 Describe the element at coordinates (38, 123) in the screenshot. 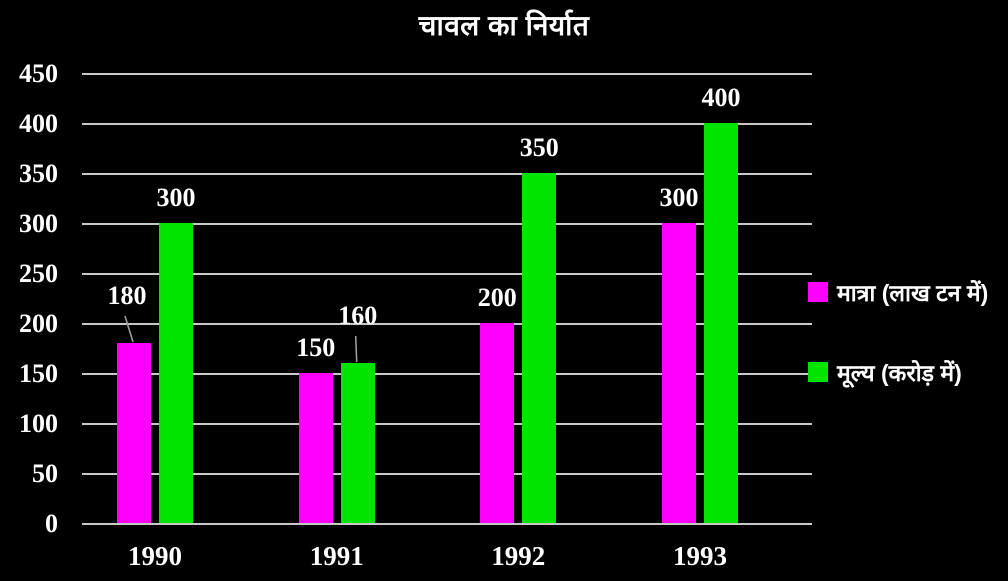

I see `y-tick-label: 400` at that location.